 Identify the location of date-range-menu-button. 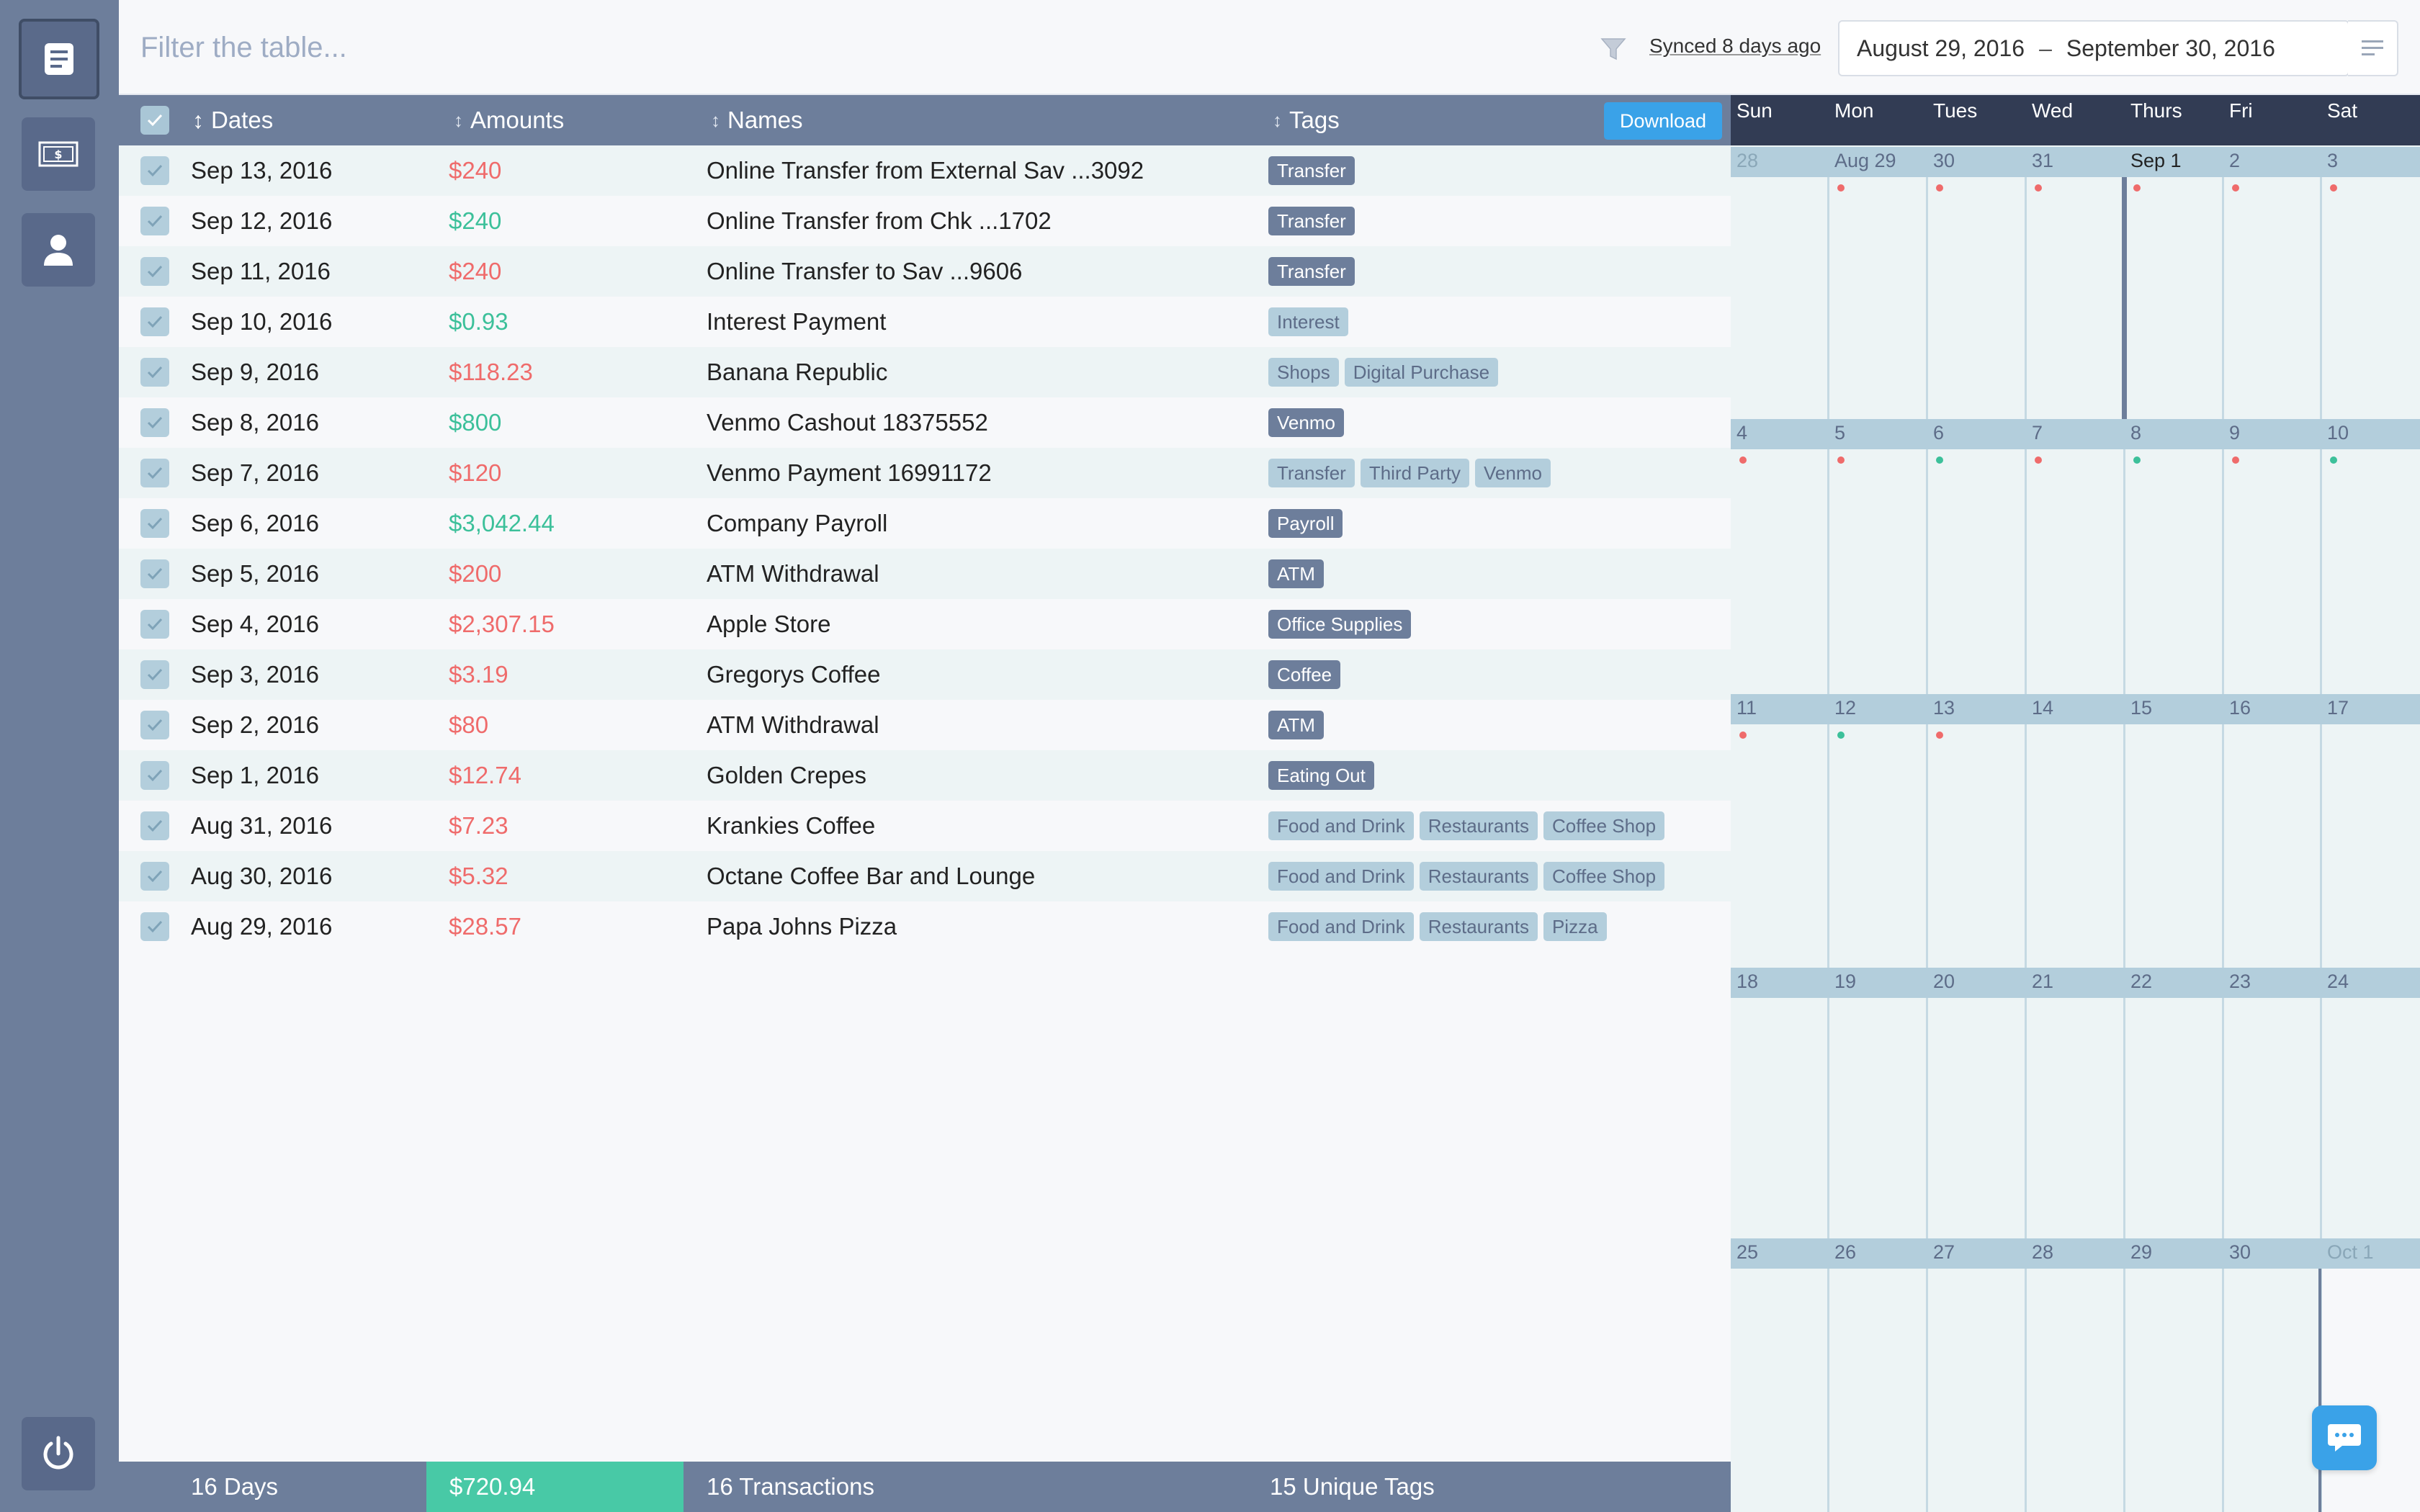
(2373, 48).